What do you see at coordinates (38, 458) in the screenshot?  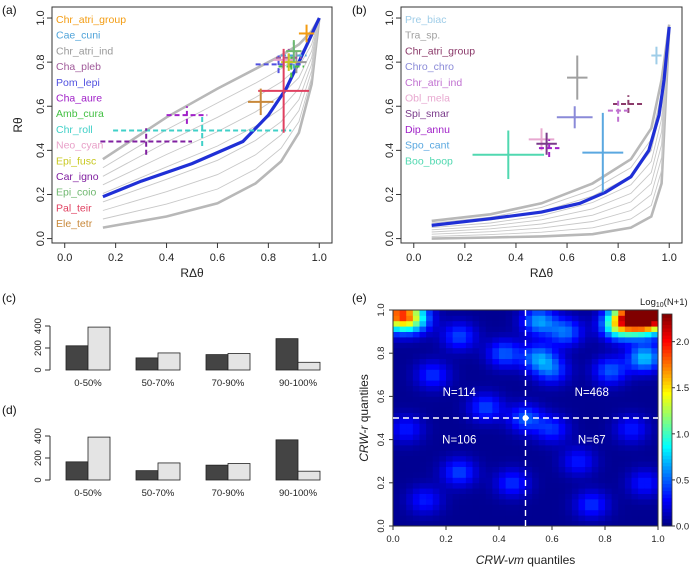 I see `y-tick-label: 200` at bounding box center [38, 458].